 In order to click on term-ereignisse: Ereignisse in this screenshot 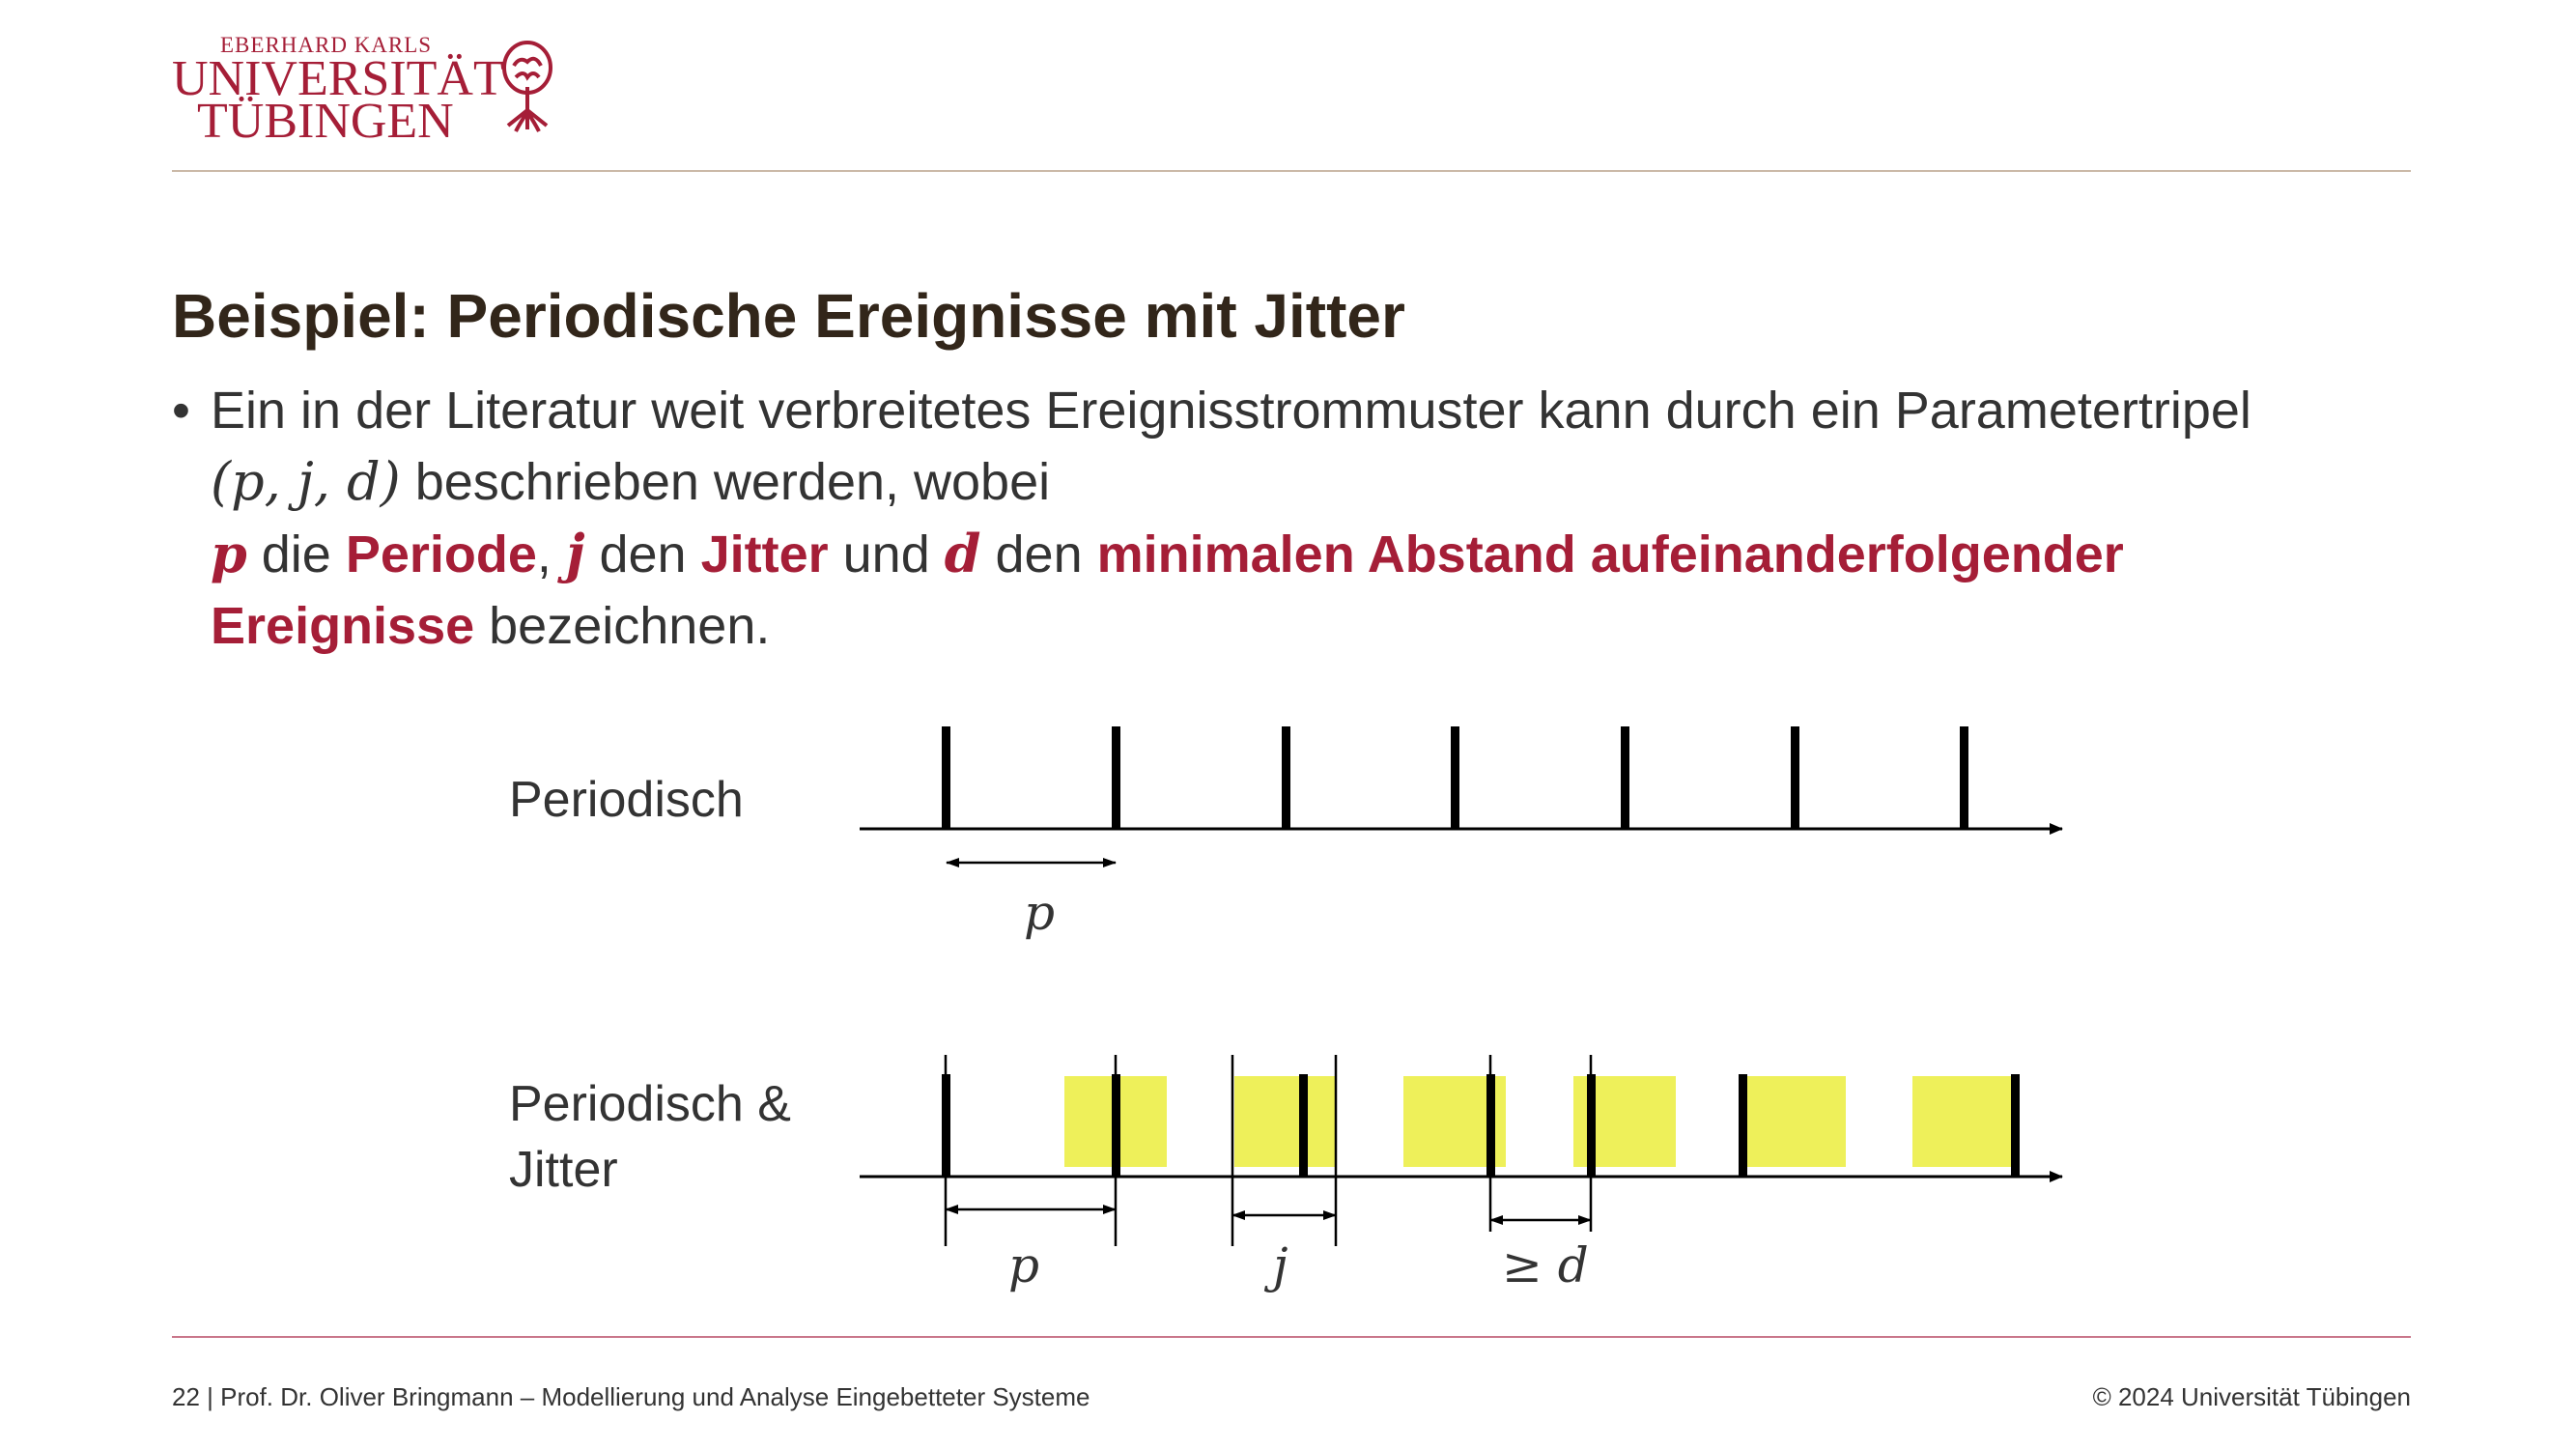, I will do `click(343, 626)`.